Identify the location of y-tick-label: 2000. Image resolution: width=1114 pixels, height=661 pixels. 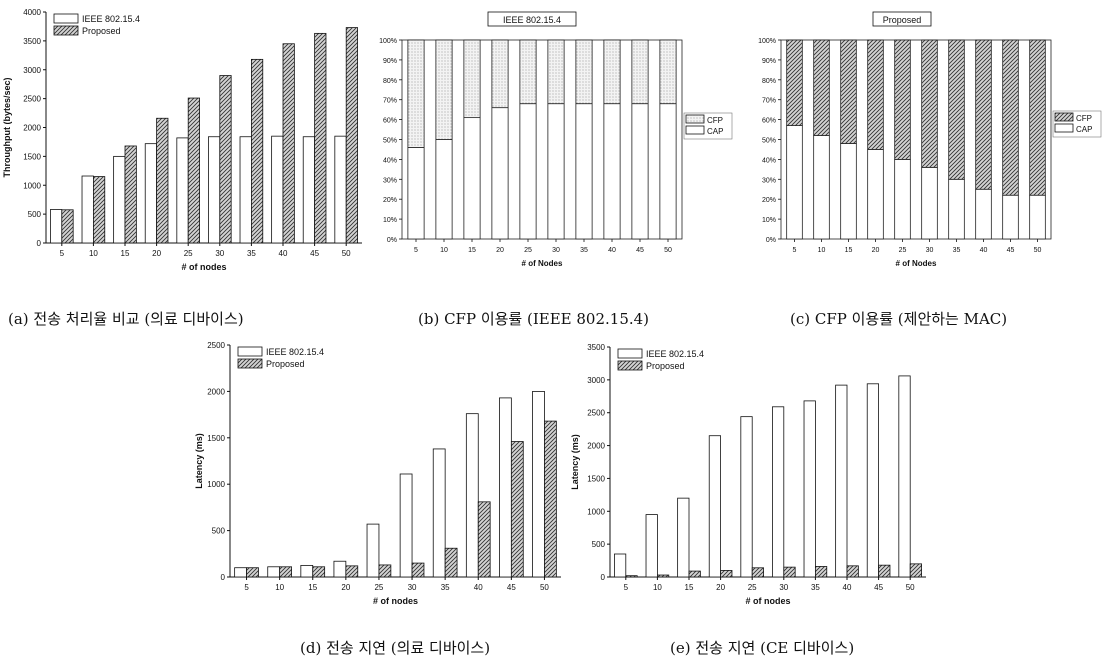
(596, 446).